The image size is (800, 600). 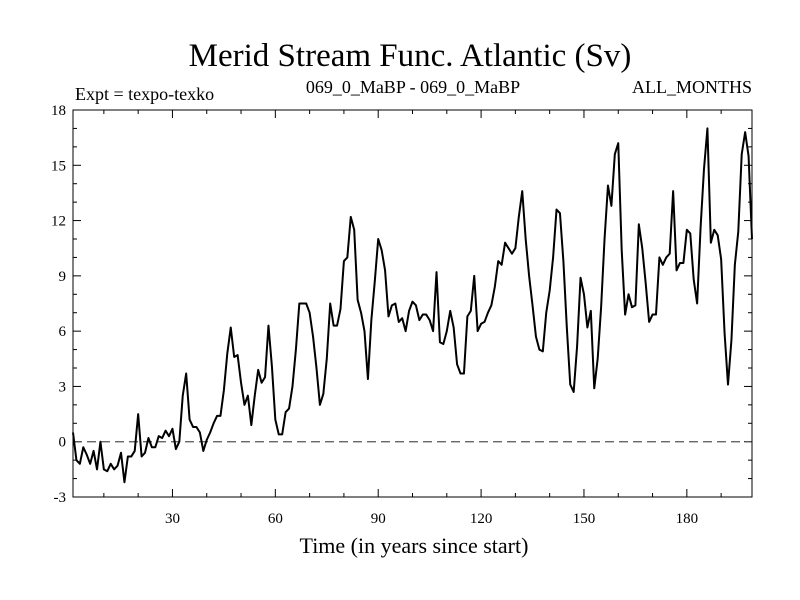 What do you see at coordinates (413, 87) in the screenshot?
I see `subtitle-center: 069_0_MaBP - 069_0_MaBP` at bounding box center [413, 87].